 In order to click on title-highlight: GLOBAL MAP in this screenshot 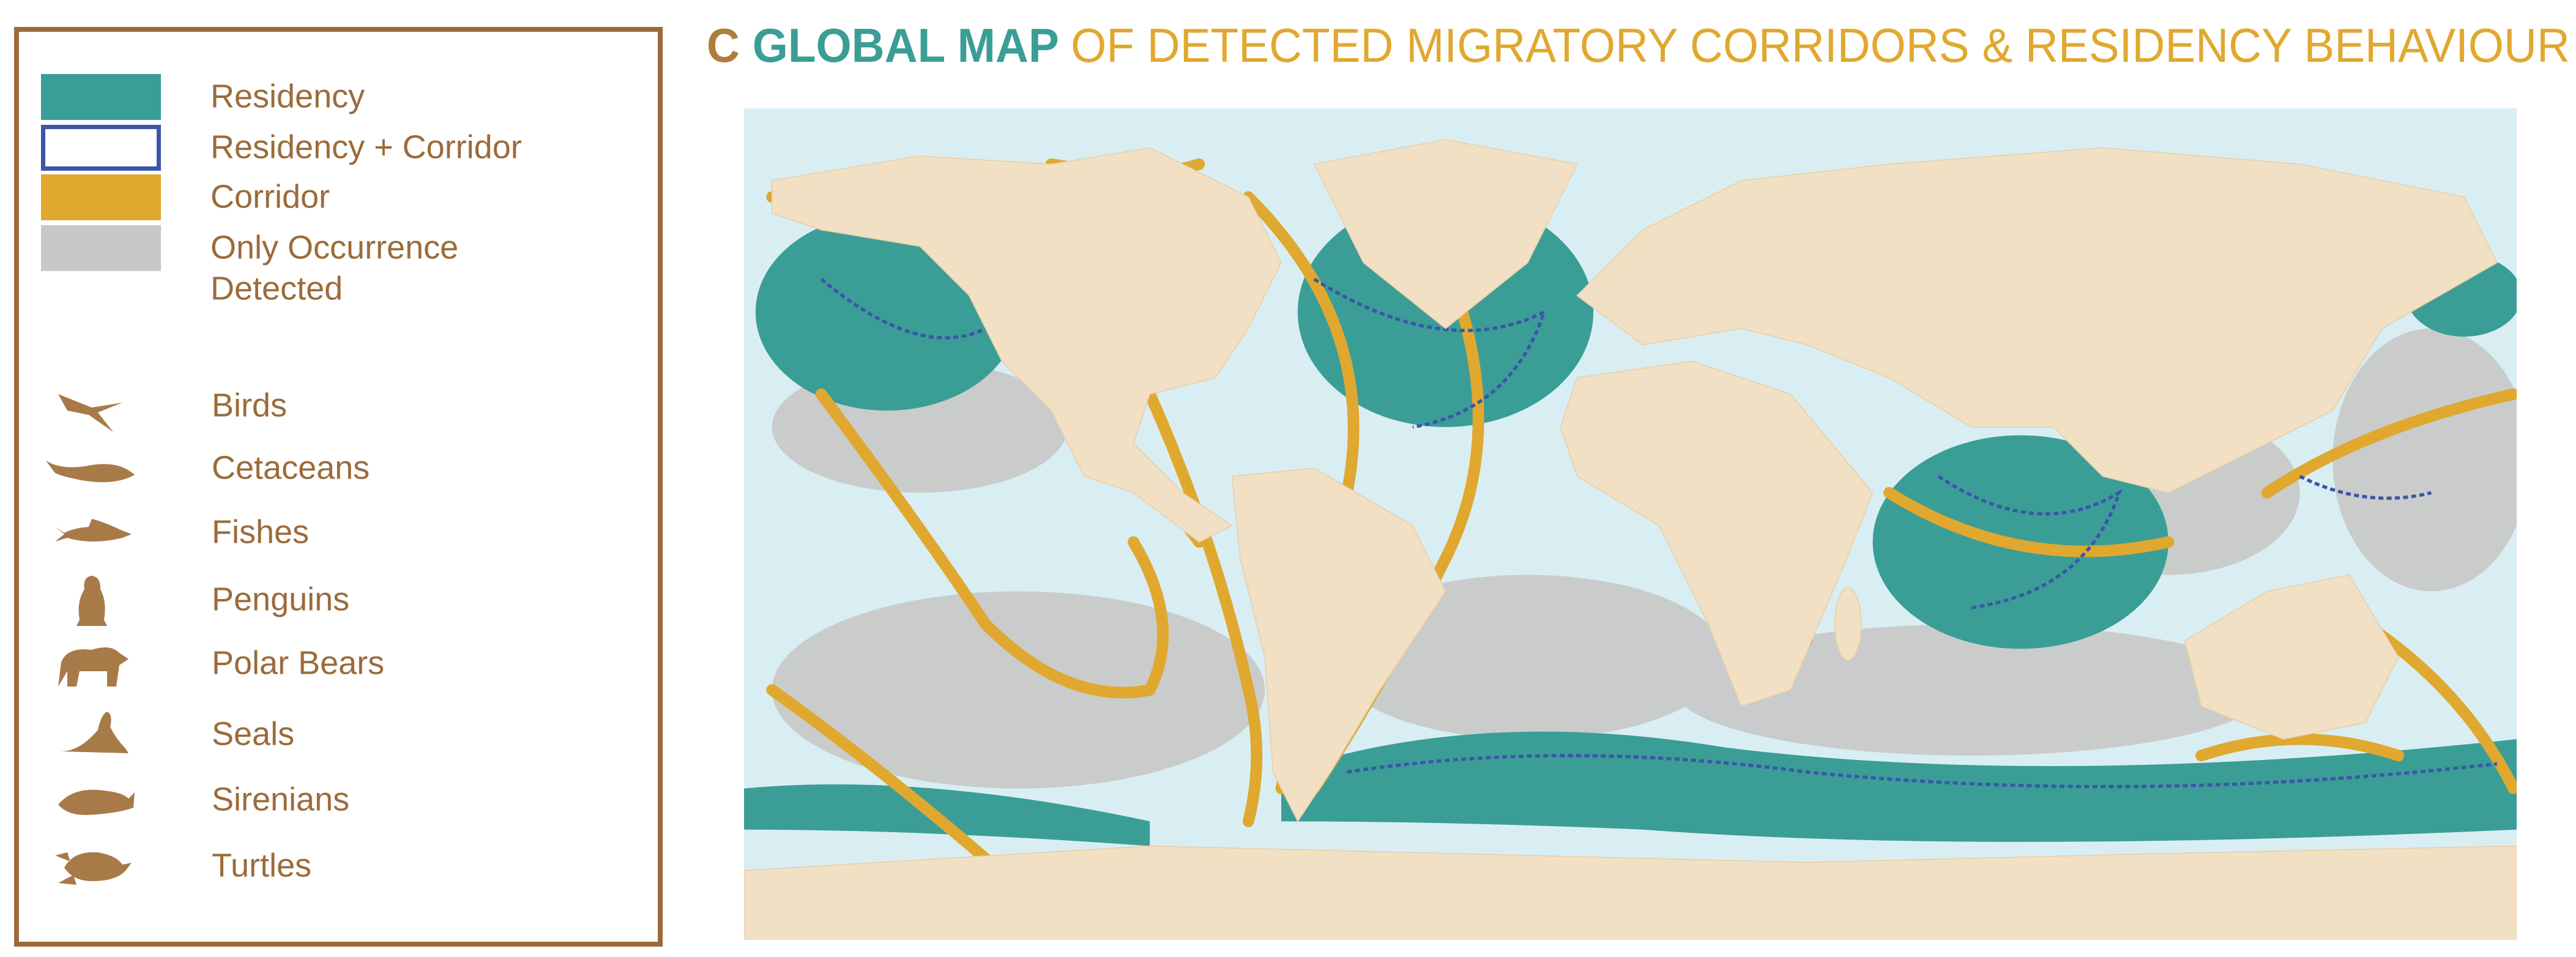, I will do `click(906, 45)`.